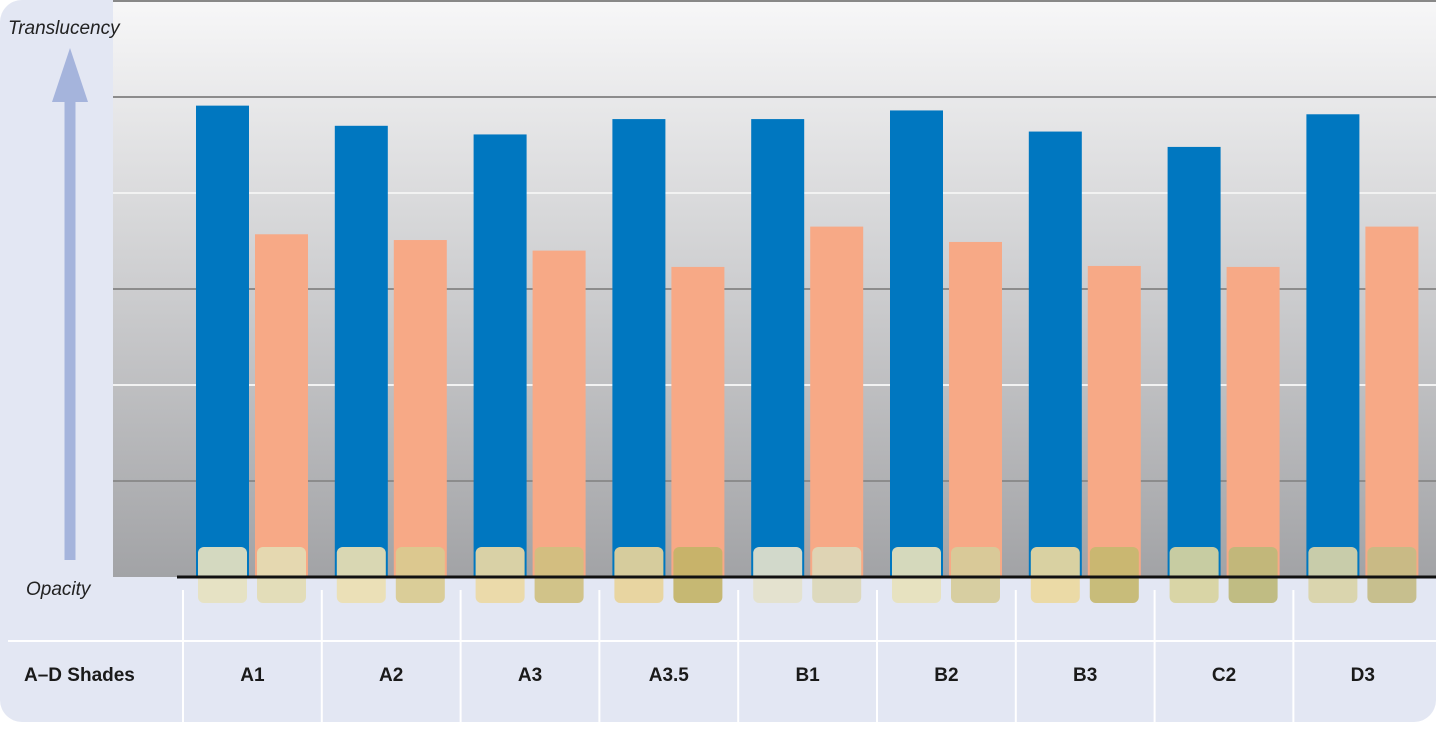  What do you see at coordinates (530, 675) in the screenshot?
I see `category-label: A3` at bounding box center [530, 675].